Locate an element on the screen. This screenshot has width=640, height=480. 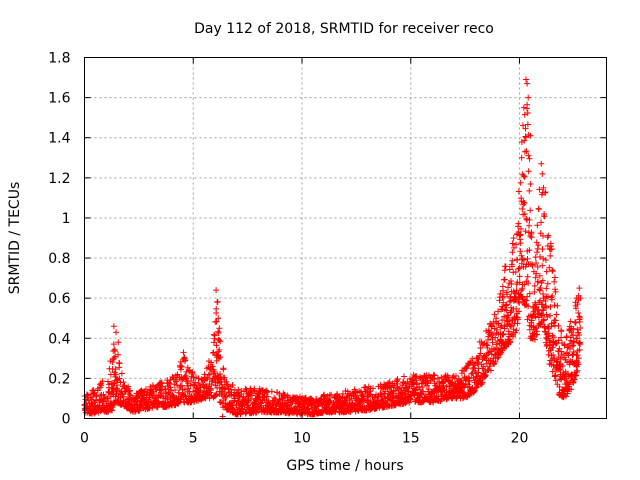
y-tick-label: 0.2 is located at coordinates (59, 379).